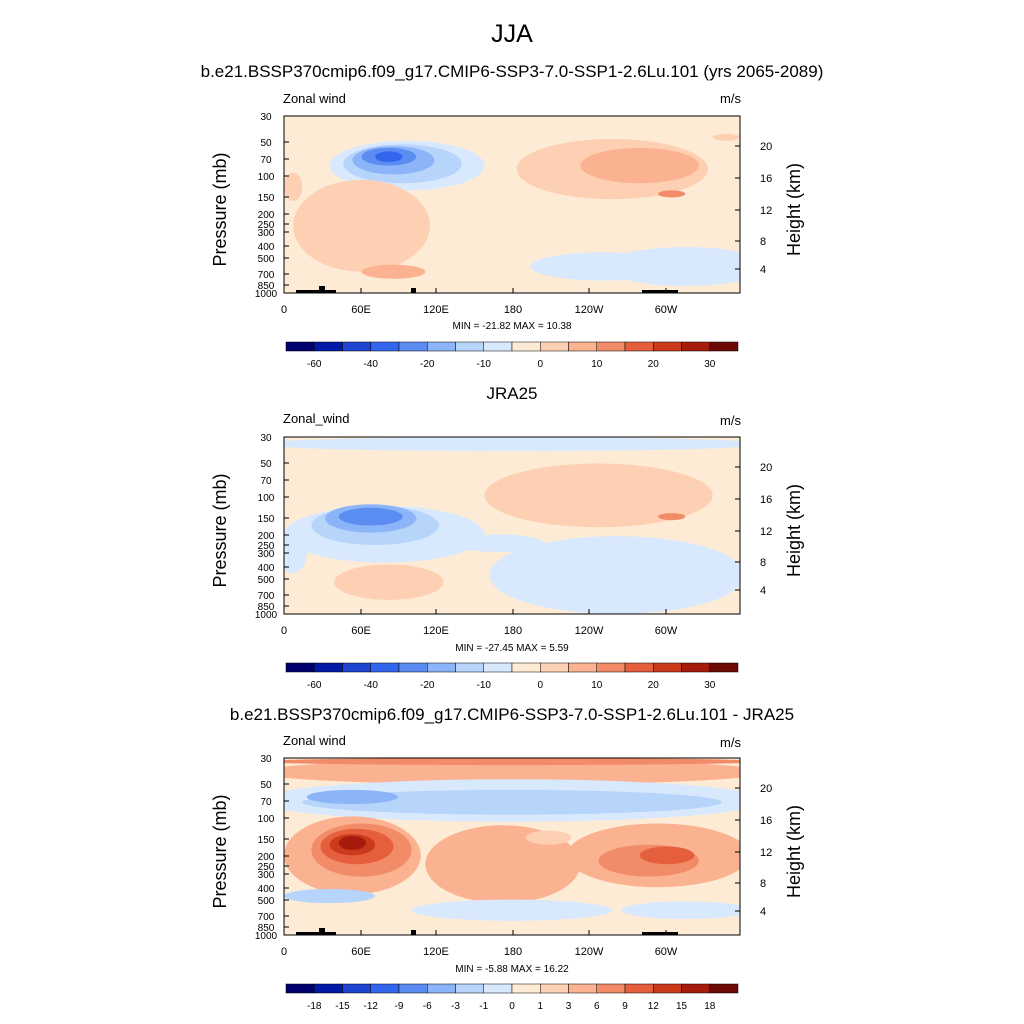  Describe the element at coordinates (512, 393) in the screenshot. I see `panel-2-title: JRA25` at that location.